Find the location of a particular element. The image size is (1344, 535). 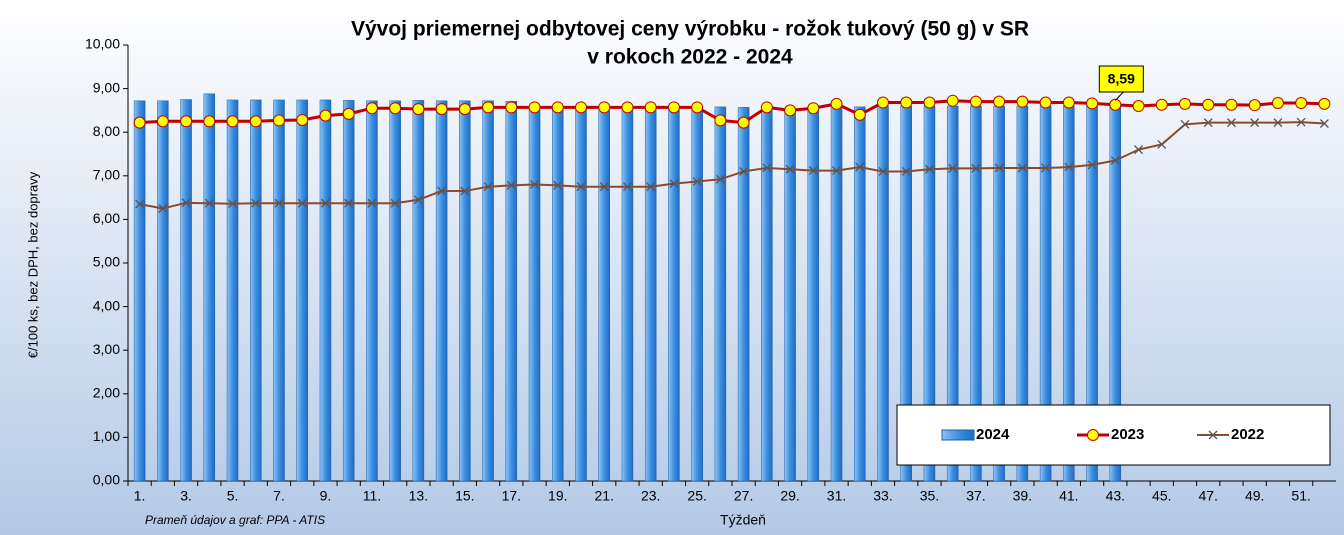

y-tick-label: 10,00 is located at coordinates (102, 44).